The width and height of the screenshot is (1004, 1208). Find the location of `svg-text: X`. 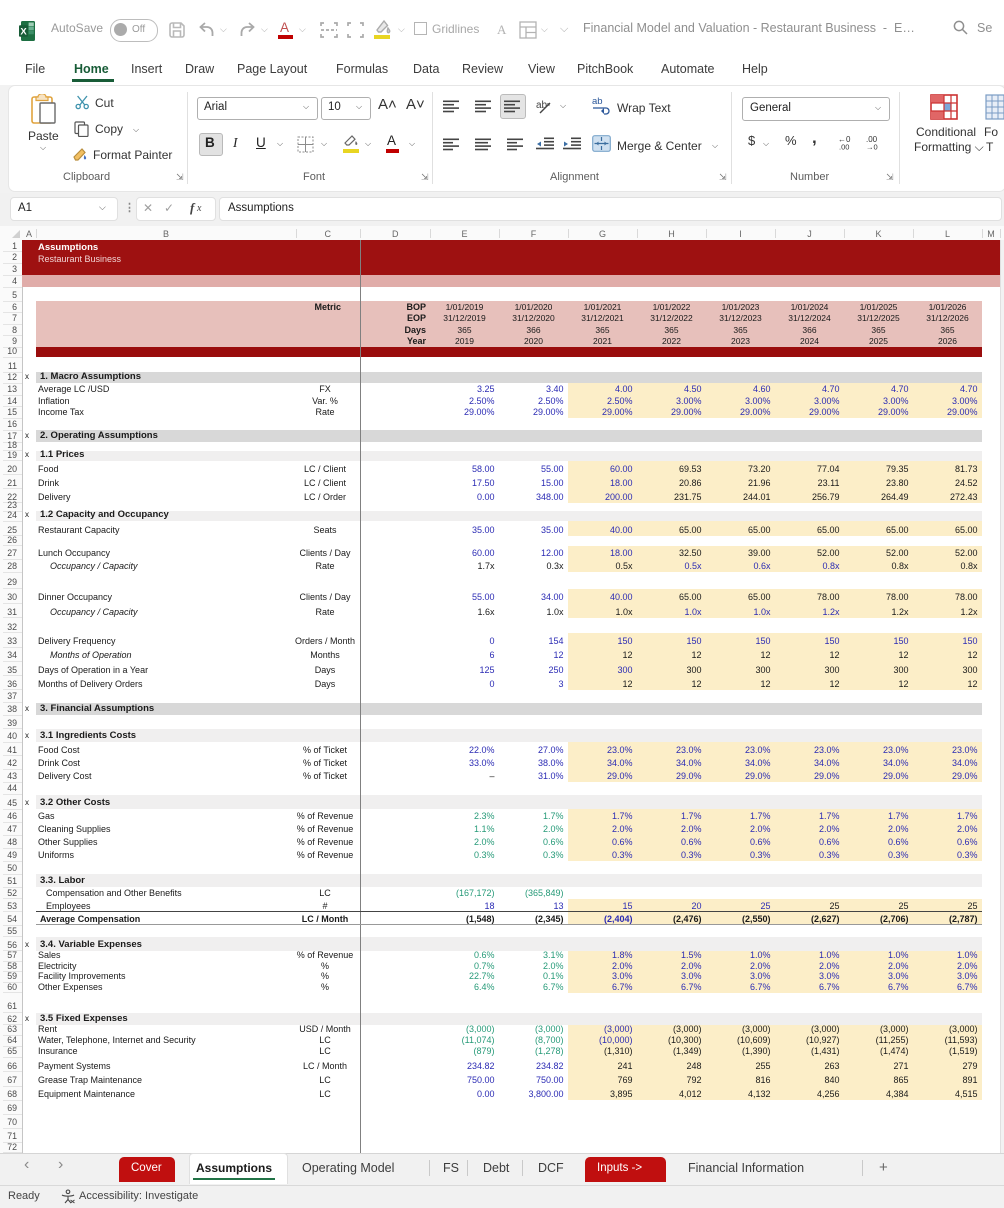

svg-text: X is located at coordinates (23, 31).